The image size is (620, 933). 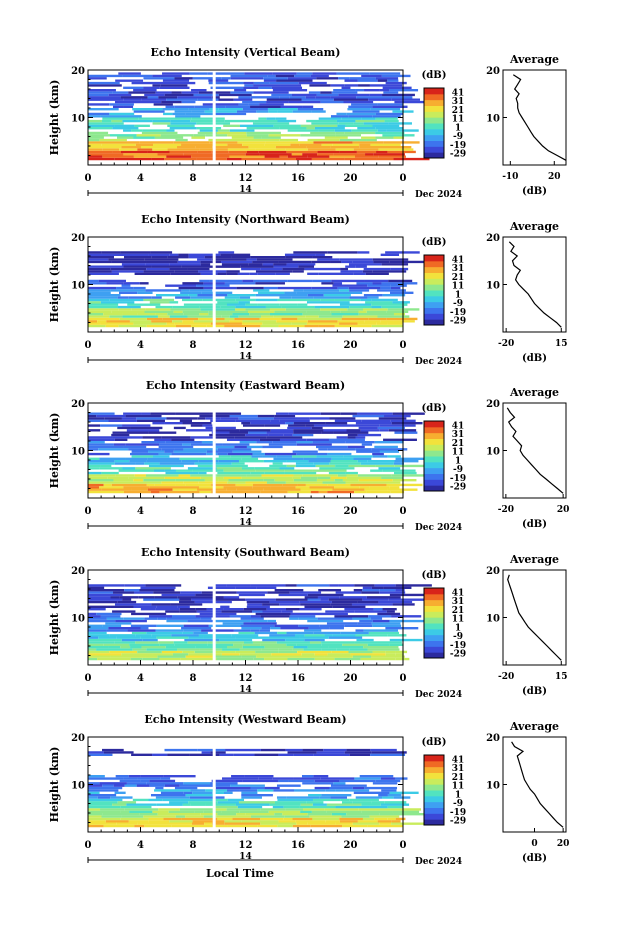 What do you see at coordinates (458, 795) in the screenshot?
I see `colorbar-tick-label: 1` at bounding box center [458, 795].